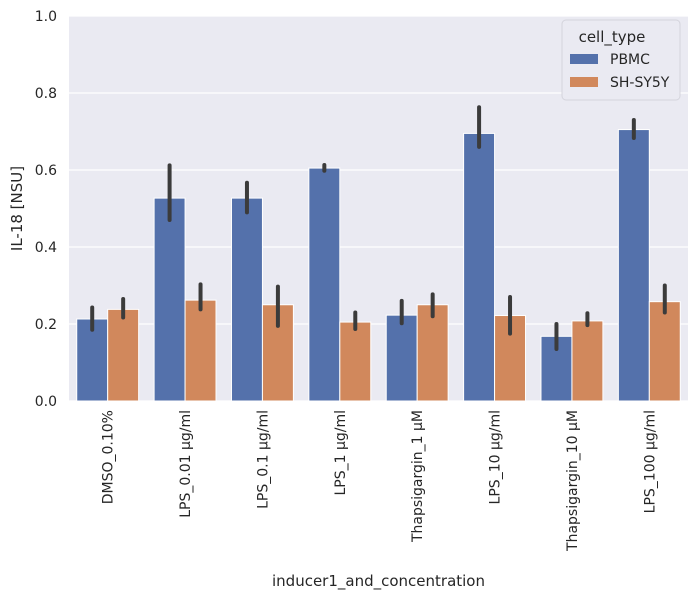 The image size is (698, 600). Describe the element at coordinates (186, 464) in the screenshot. I see `x-tick-label: LPS_0.01 μg/ml` at that location.